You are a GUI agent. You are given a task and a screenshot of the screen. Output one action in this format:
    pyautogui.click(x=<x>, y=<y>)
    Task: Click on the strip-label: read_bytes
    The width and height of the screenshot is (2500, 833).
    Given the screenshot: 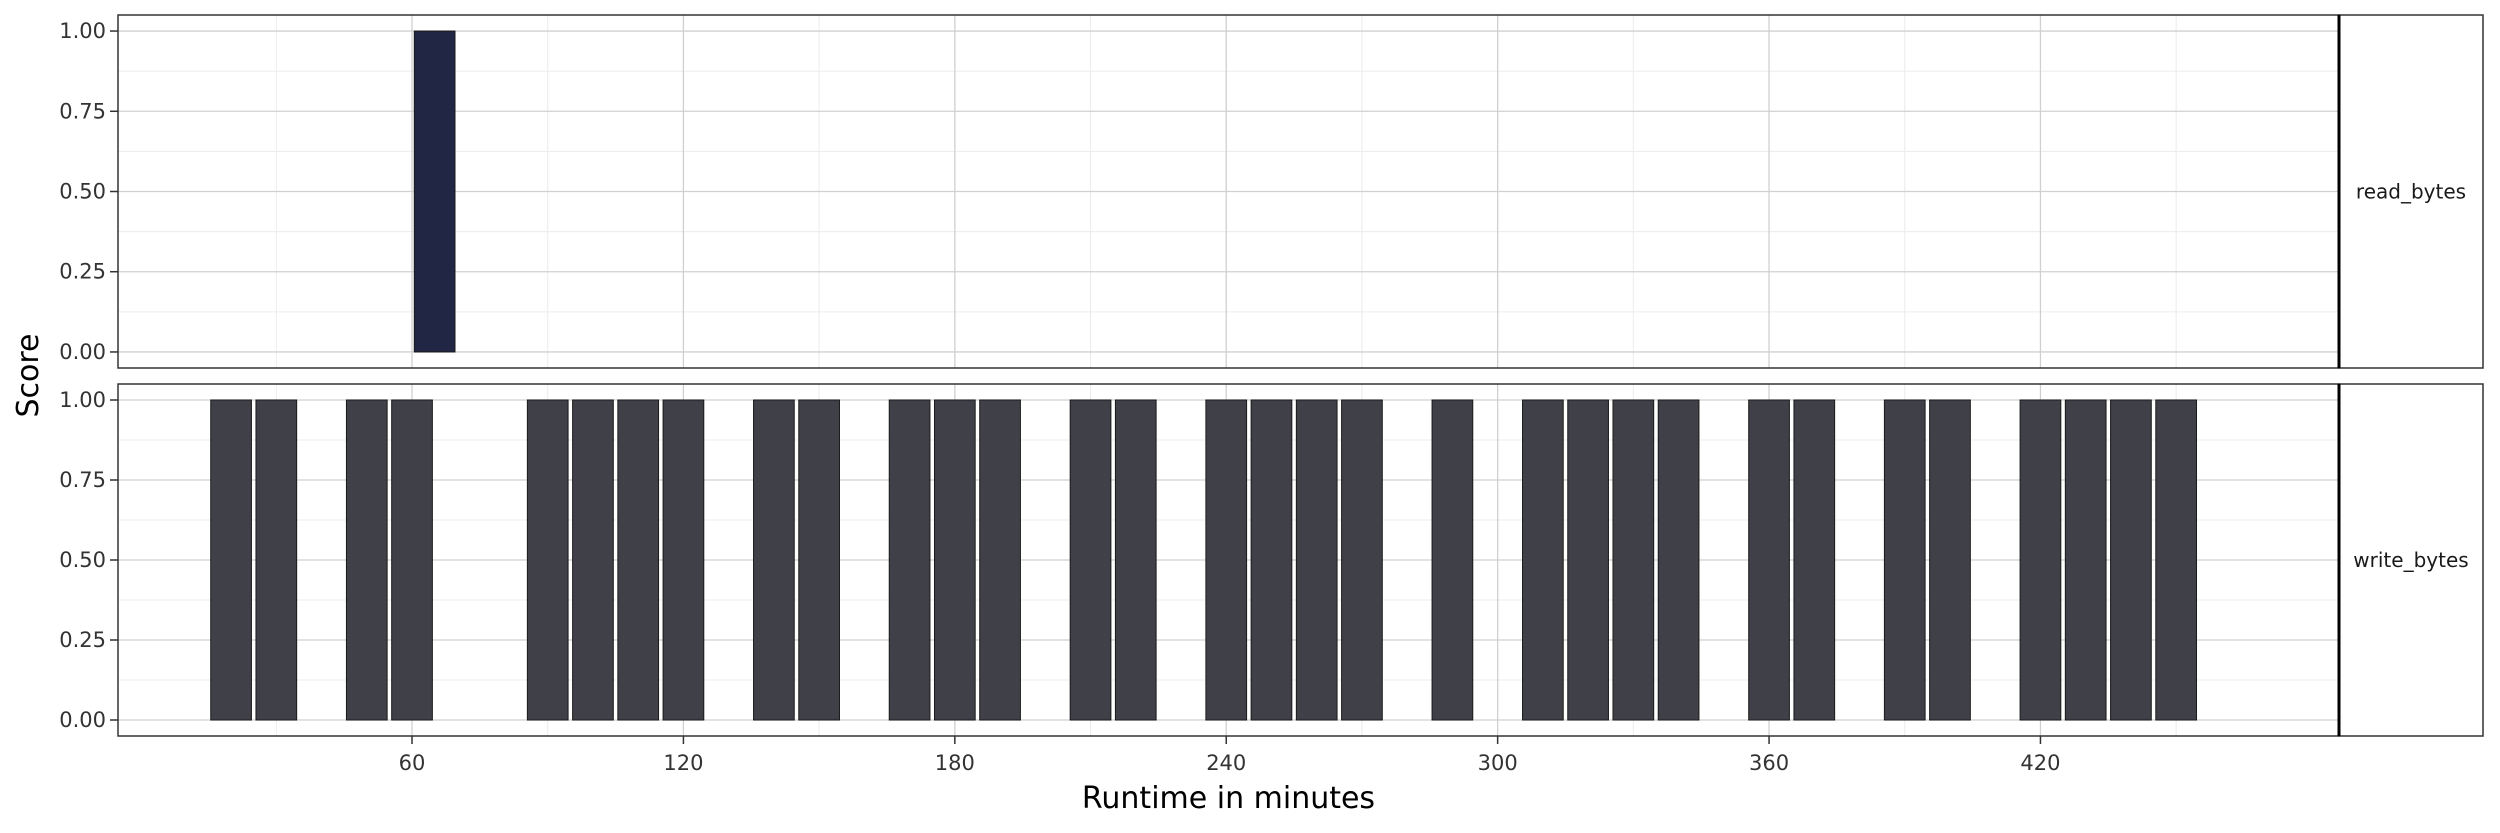 What is the action you would take?
    pyautogui.click(x=2411, y=192)
    